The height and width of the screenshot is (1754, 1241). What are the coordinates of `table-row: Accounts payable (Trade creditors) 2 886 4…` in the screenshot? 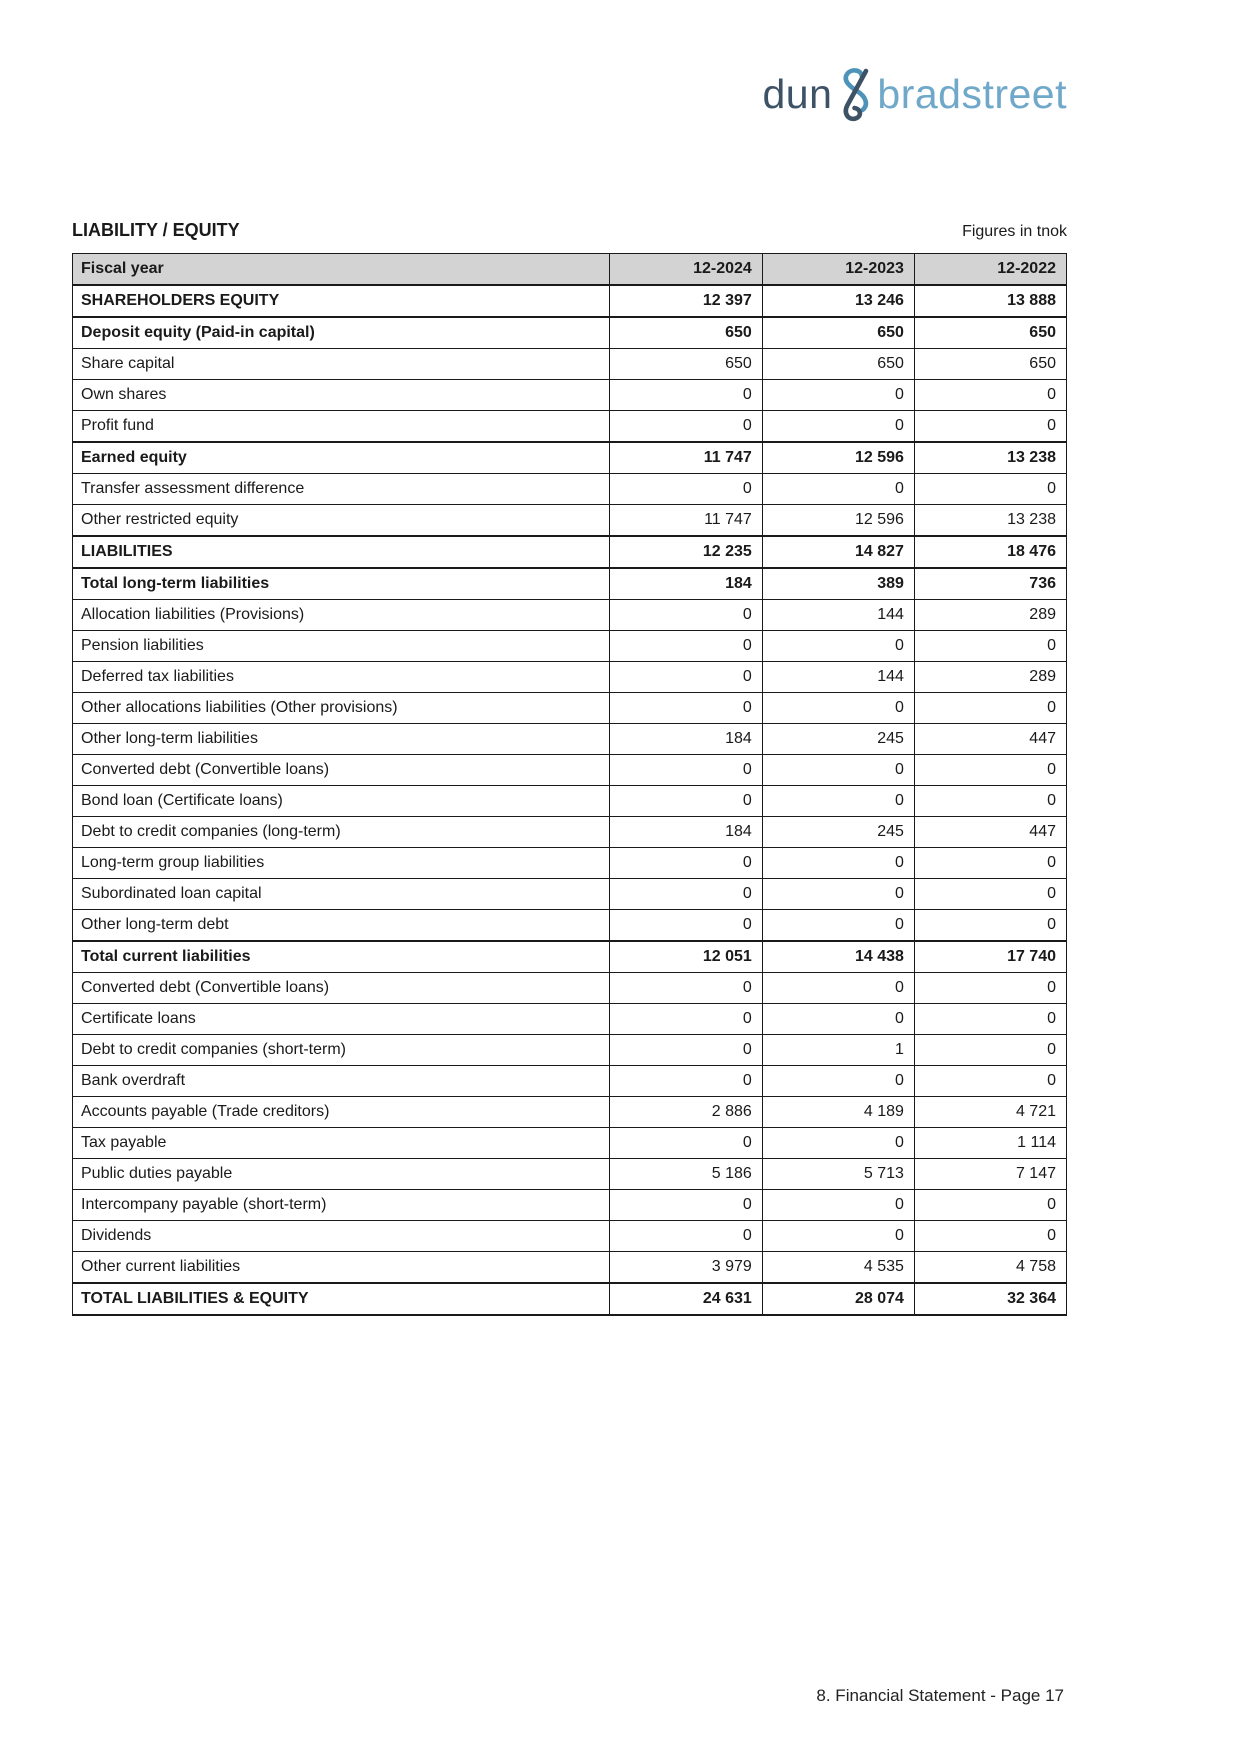 It's located at (570, 1112).